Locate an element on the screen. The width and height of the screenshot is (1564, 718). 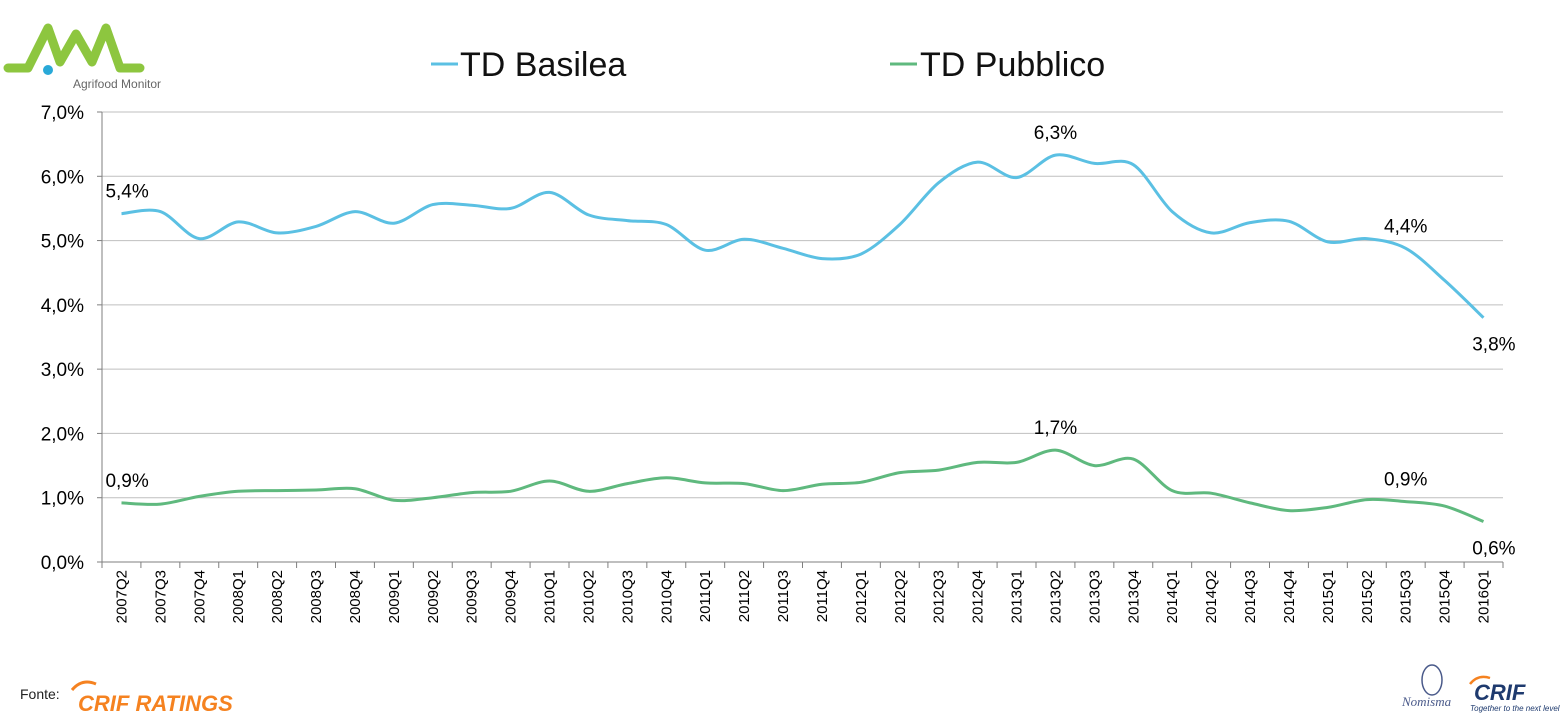
y-tick-label: 4,0% is located at coordinates (62, 306).